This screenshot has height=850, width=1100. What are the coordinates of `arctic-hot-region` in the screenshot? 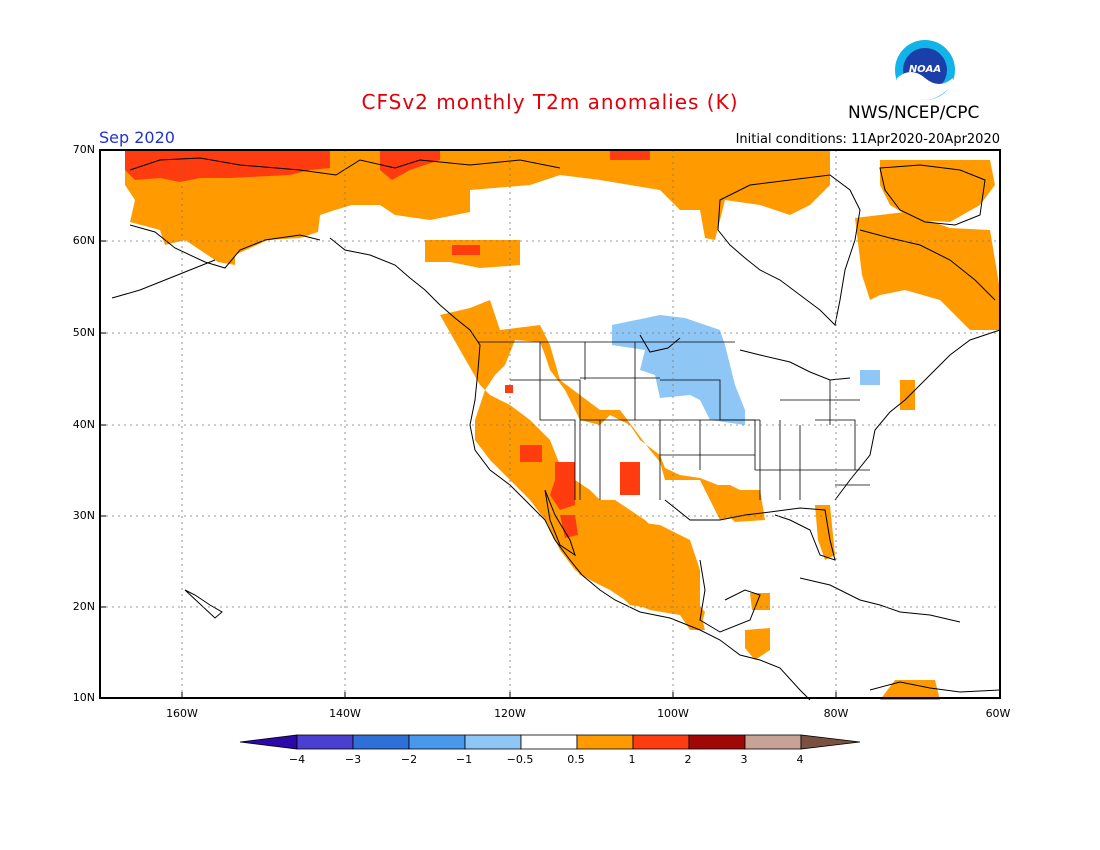 It's located at (410, 165).